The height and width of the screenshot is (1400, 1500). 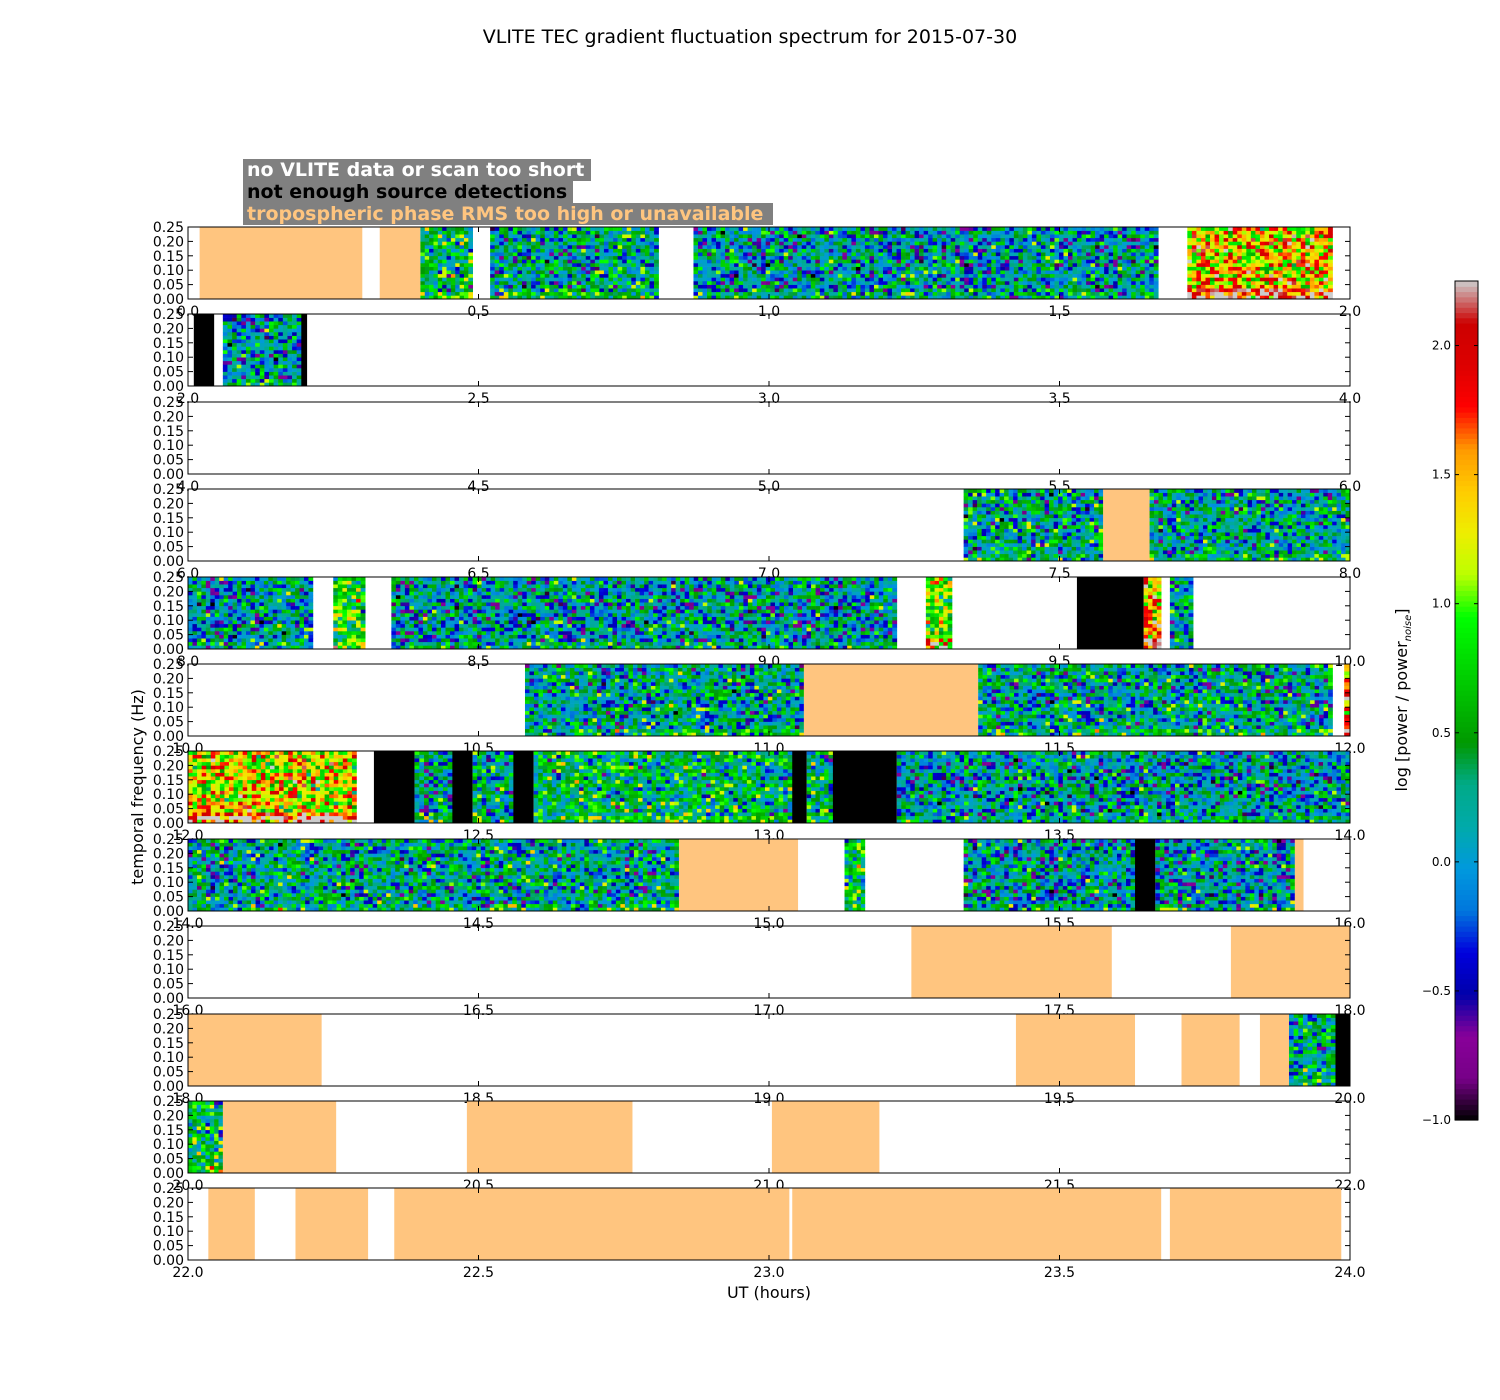 I want to click on x-tick-label: 4.5, so click(x=478, y=487).